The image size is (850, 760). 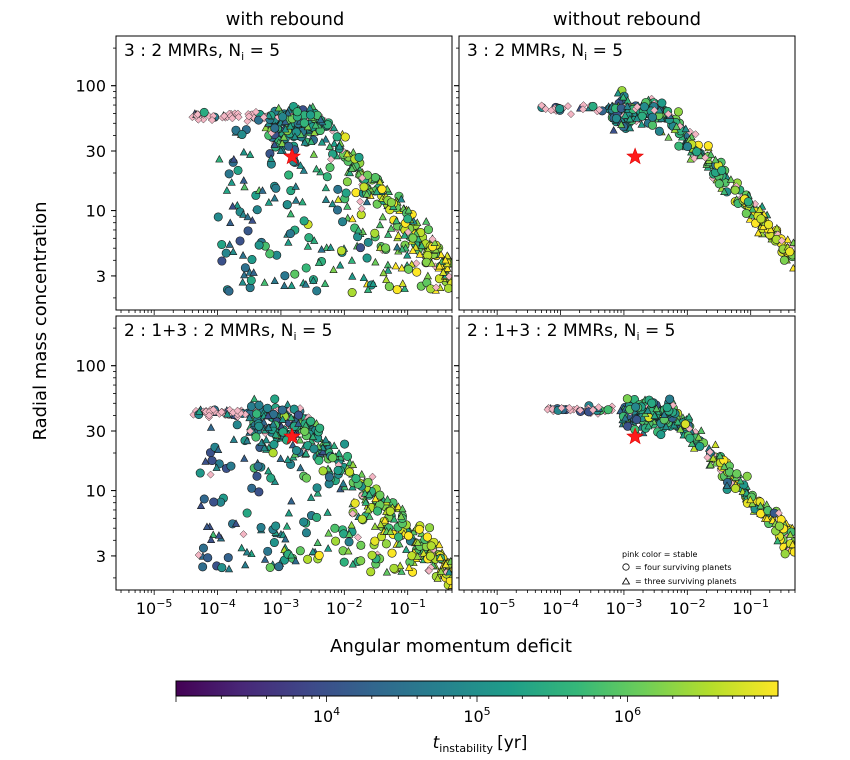 What do you see at coordinates (627, 453) in the screenshot?
I see `plot-border` at bounding box center [627, 453].